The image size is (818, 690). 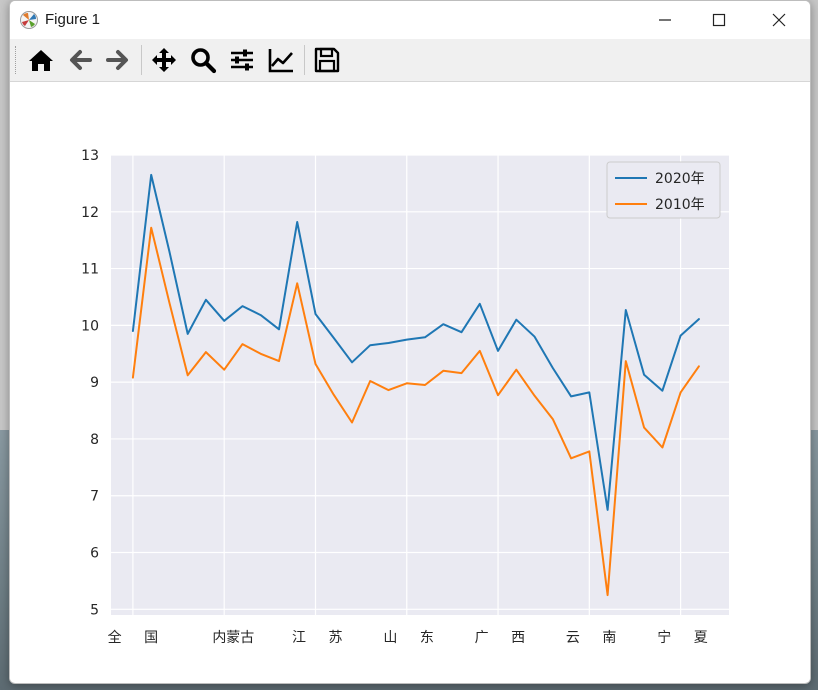 What do you see at coordinates (609, 638) in the screenshot?
I see `x-tick-label: 南` at bounding box center [609, 638].